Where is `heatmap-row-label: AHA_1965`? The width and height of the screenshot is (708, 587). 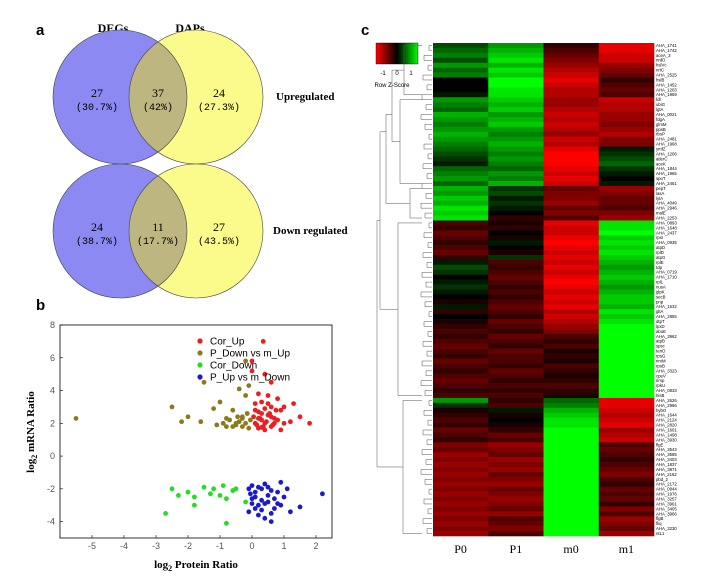
heatmap-row-label: AHA_1965 is located at coordinates (666, 173).